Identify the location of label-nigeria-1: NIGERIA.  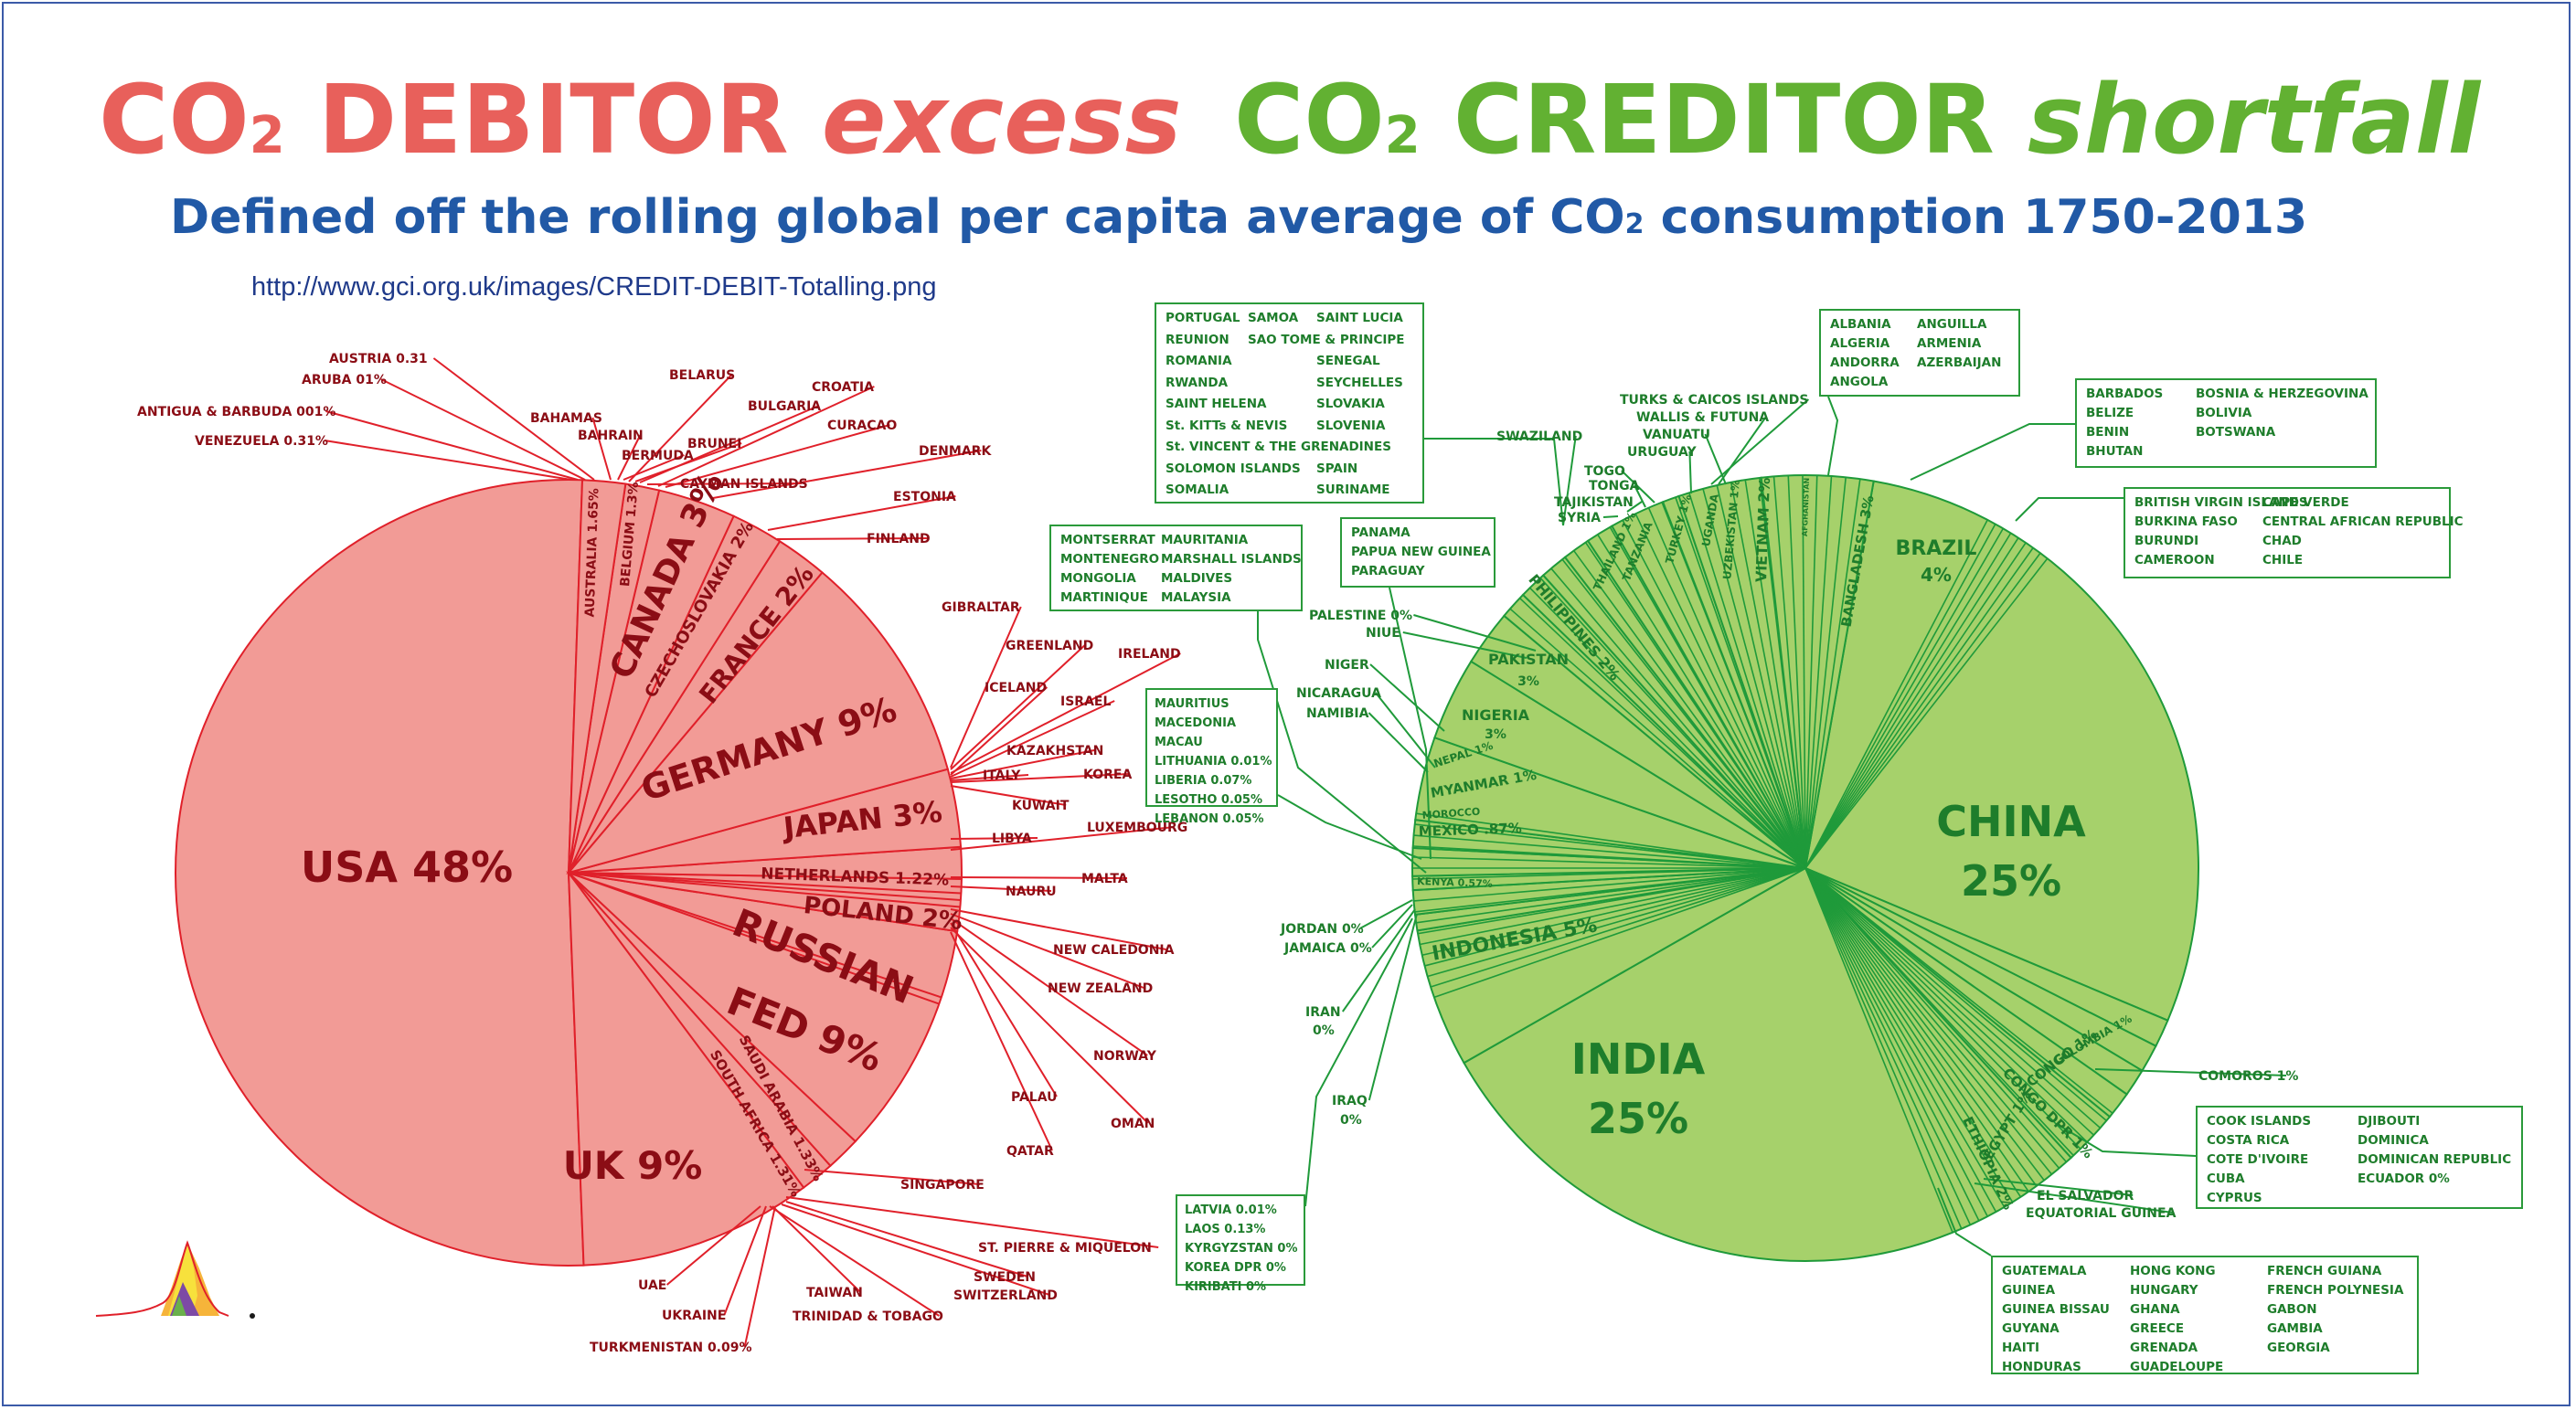
(1496, 715).